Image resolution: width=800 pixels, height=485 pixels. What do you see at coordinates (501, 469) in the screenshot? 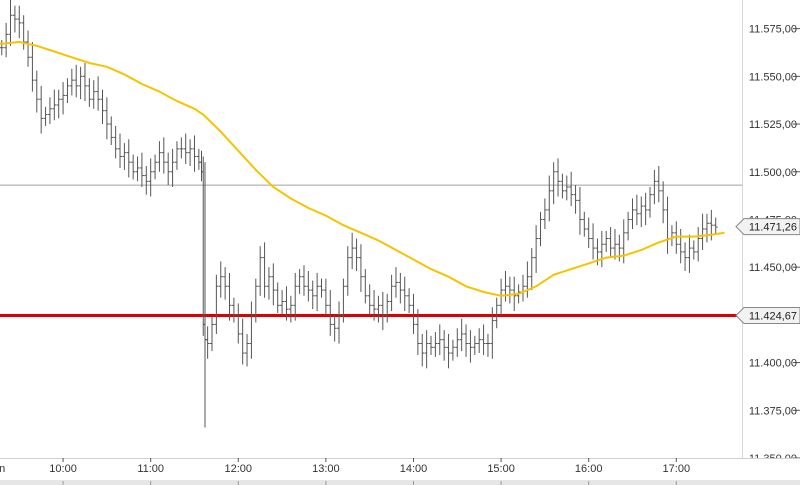
I see `x-tick-label: 15:00` at bounding box center [501, 469].